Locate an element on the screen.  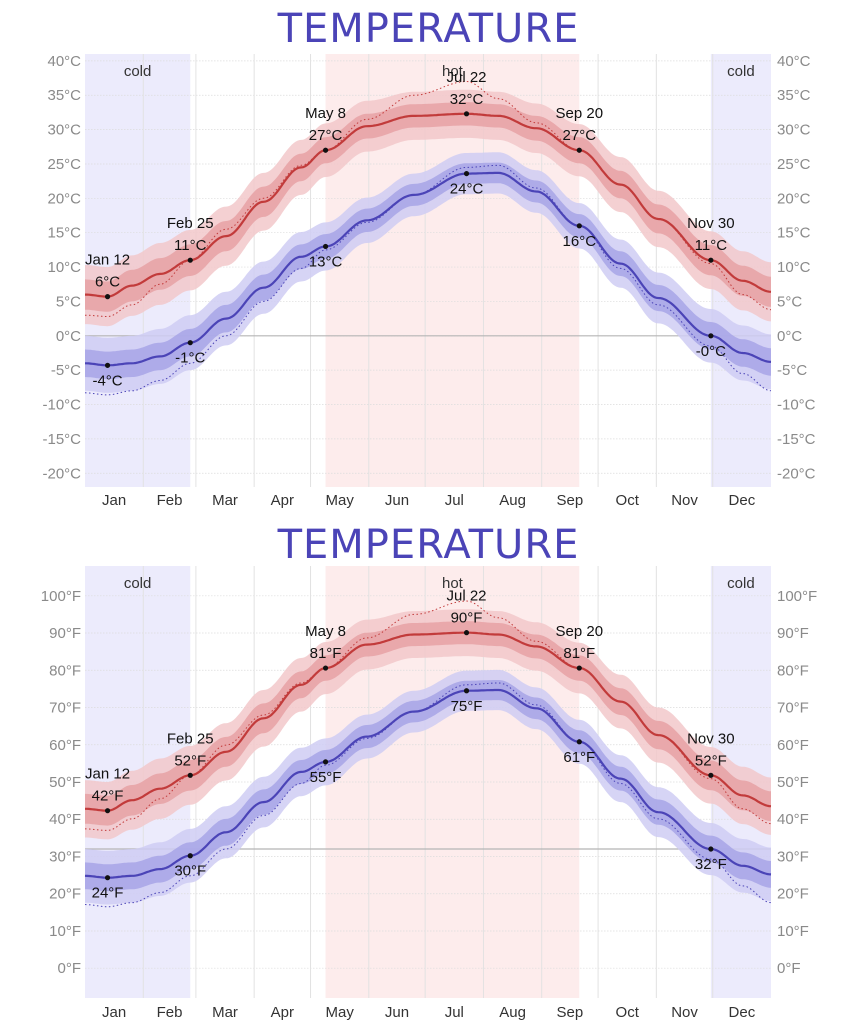
y-tick-label-right: -15°C is located at coordinates (796, 439).